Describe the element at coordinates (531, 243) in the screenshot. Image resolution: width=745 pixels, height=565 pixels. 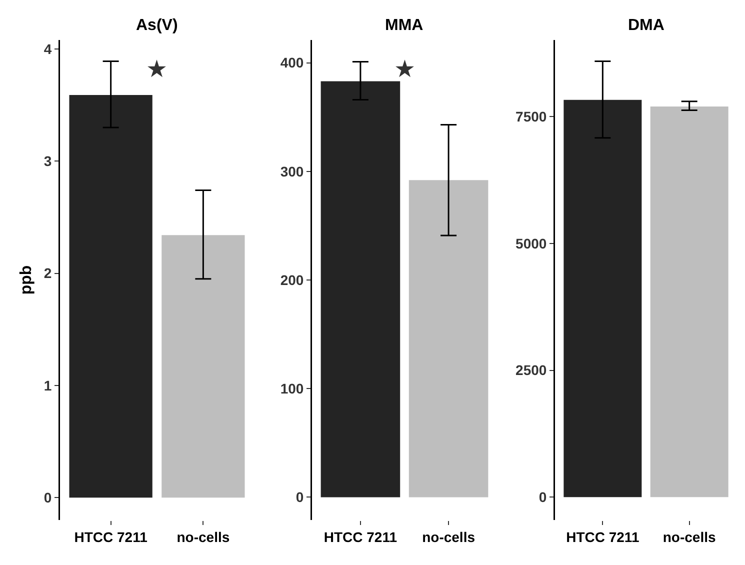
I see `y-tick-label: 5000` at that location.